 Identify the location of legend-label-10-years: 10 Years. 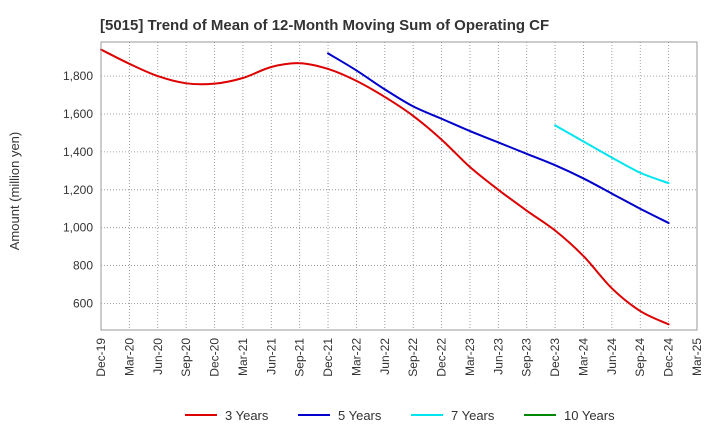
(589, 415).